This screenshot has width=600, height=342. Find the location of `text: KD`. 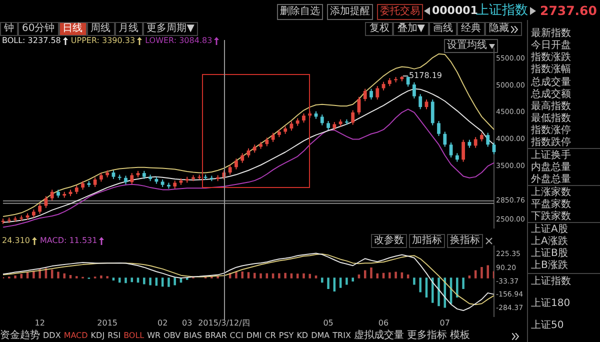

text: KD is located at coordinates (302, 336).